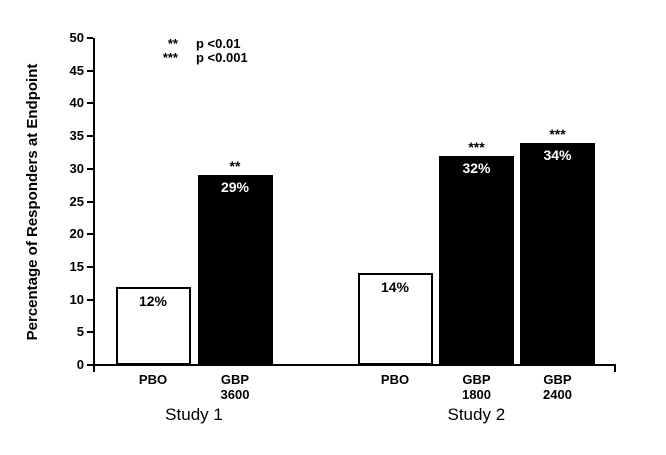  I want to click on bar-value-label: 12%, so click(153, 300).